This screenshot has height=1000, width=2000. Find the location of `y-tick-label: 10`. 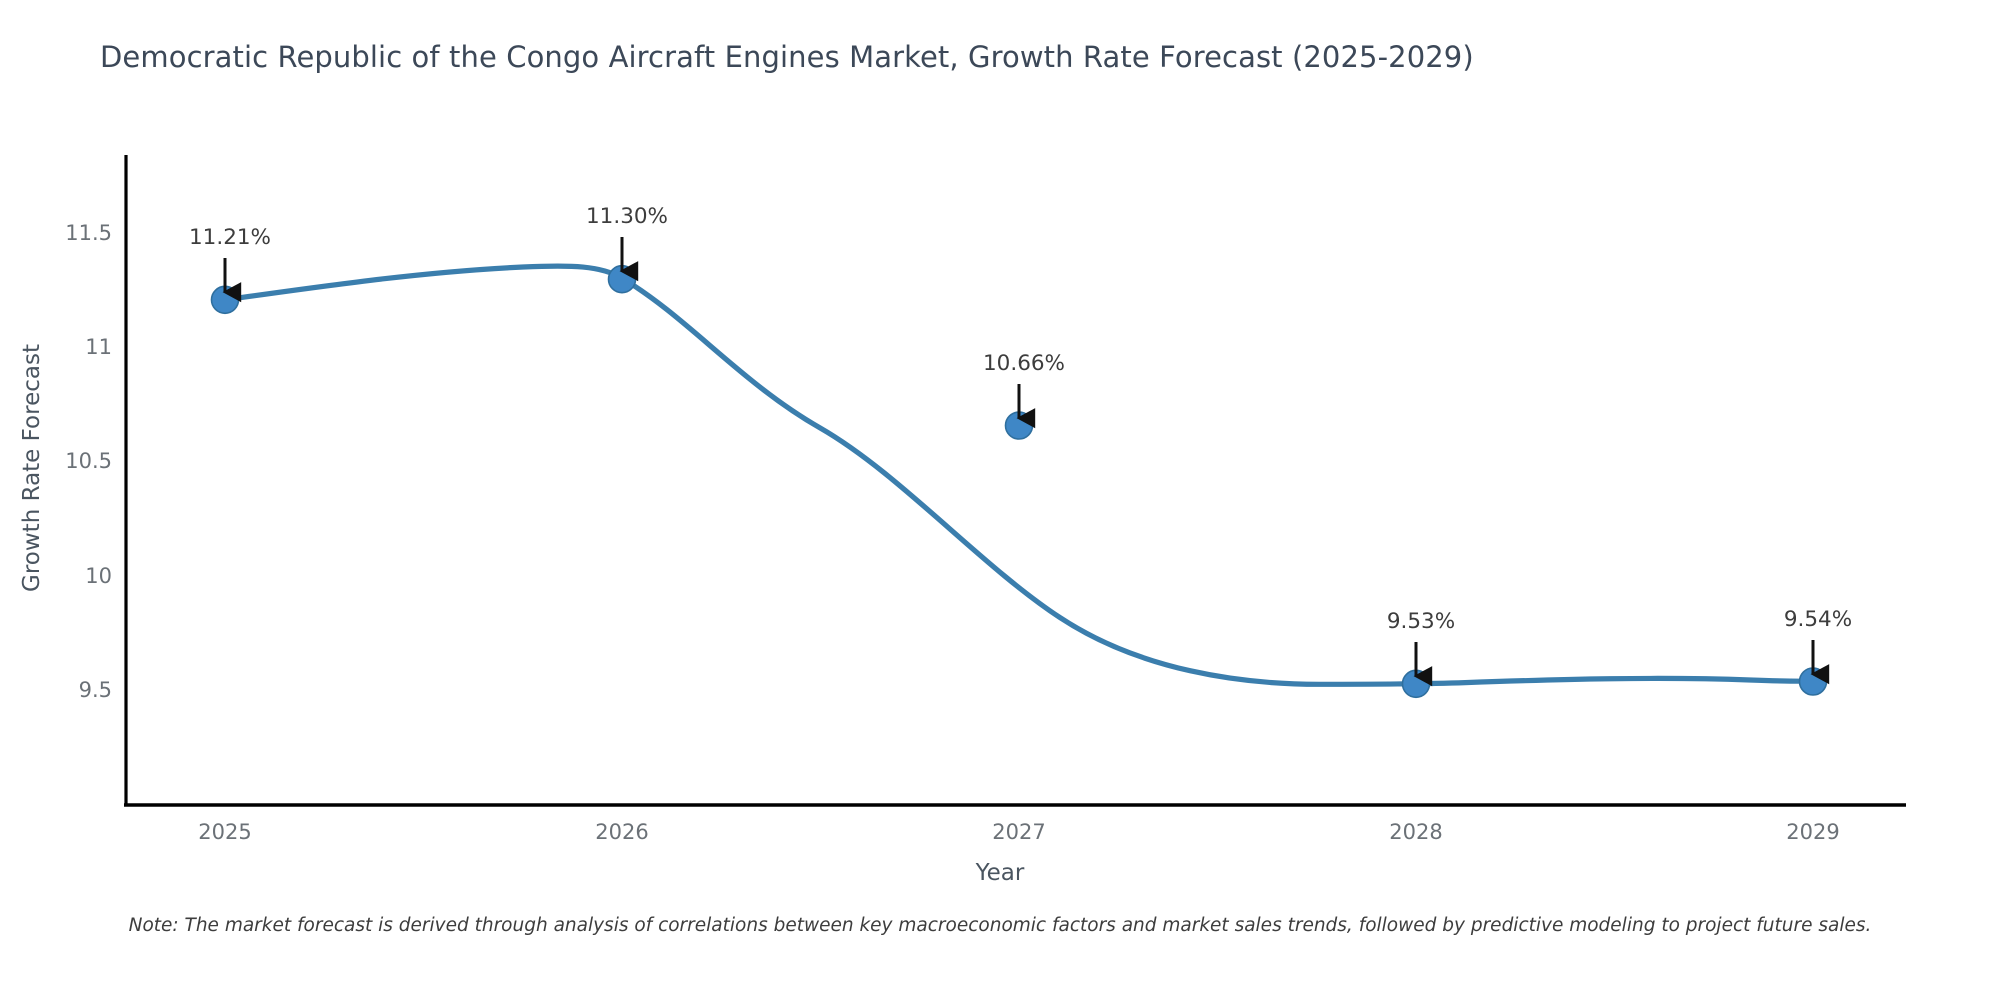

y-tick-label: 10 is located at coordinates (98, 576).